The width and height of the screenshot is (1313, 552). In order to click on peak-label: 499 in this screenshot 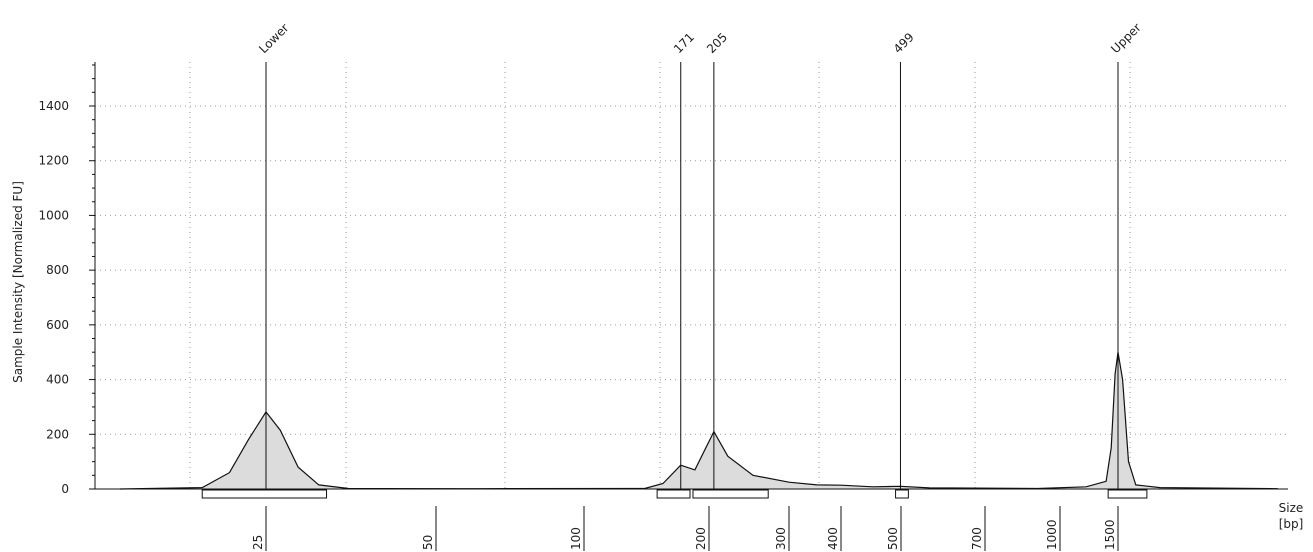, I will do `click(904, 43)`.